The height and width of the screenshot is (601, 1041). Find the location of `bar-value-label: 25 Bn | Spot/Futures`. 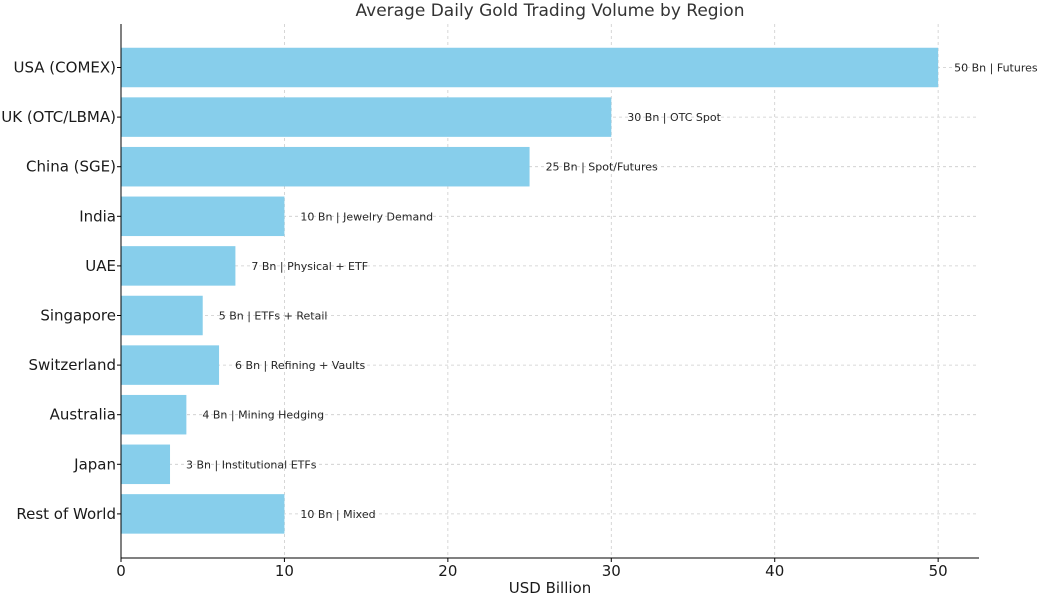

bar-value-label: 25 Bn | Spot/Futures is located at coordinates (602, 167).